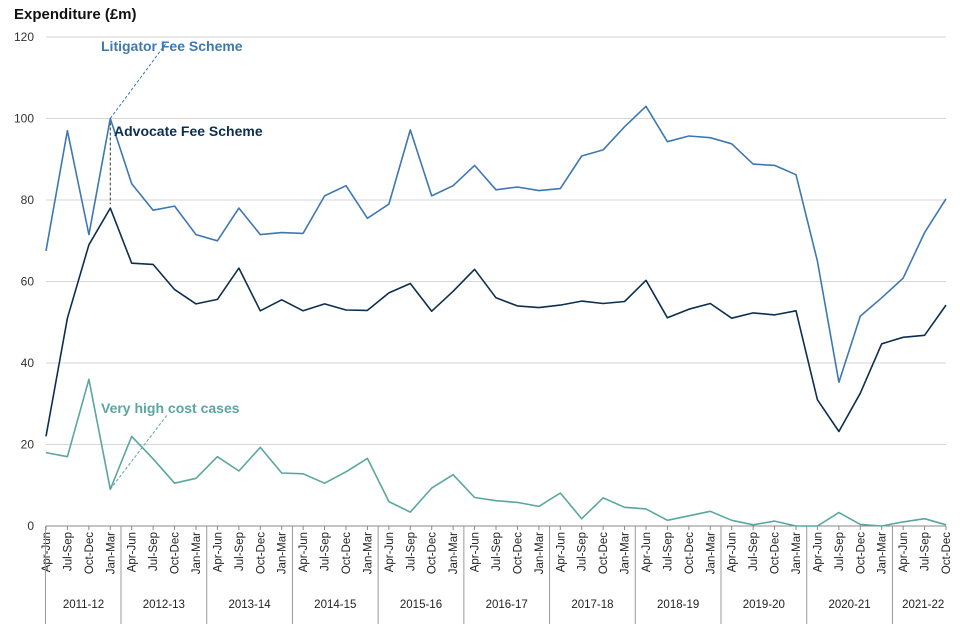 Image resolution: width=960 pixels, height=640 pixels. I want to click on y-tick-label: 0, so click(30, 526).